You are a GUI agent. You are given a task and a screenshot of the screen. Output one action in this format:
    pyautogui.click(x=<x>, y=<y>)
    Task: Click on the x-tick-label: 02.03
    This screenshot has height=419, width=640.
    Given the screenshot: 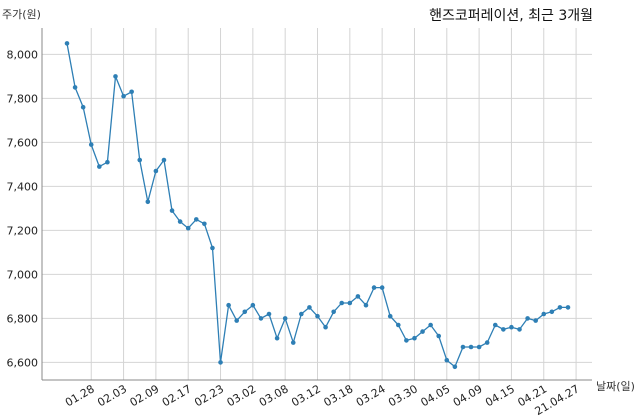 What is the action you would take?
    pyautogui.click(x=112, y=395)
    